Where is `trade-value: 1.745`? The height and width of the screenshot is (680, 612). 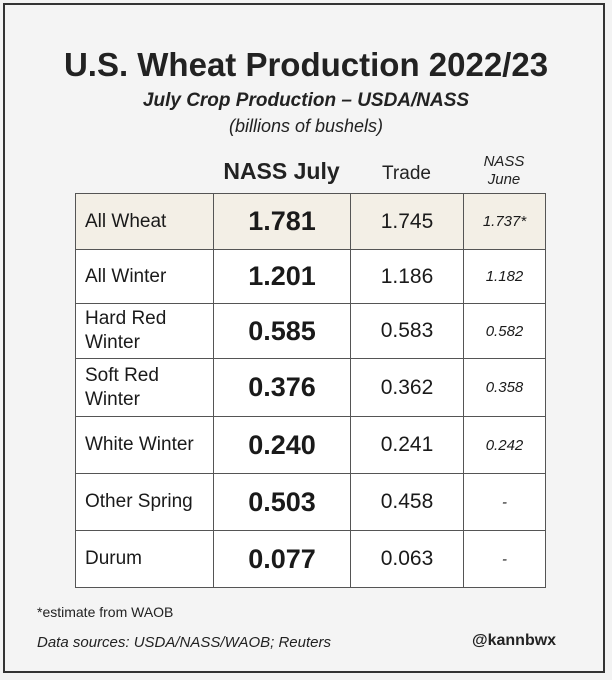 trade-value: 1.745 is located at coordinates (407, 221).